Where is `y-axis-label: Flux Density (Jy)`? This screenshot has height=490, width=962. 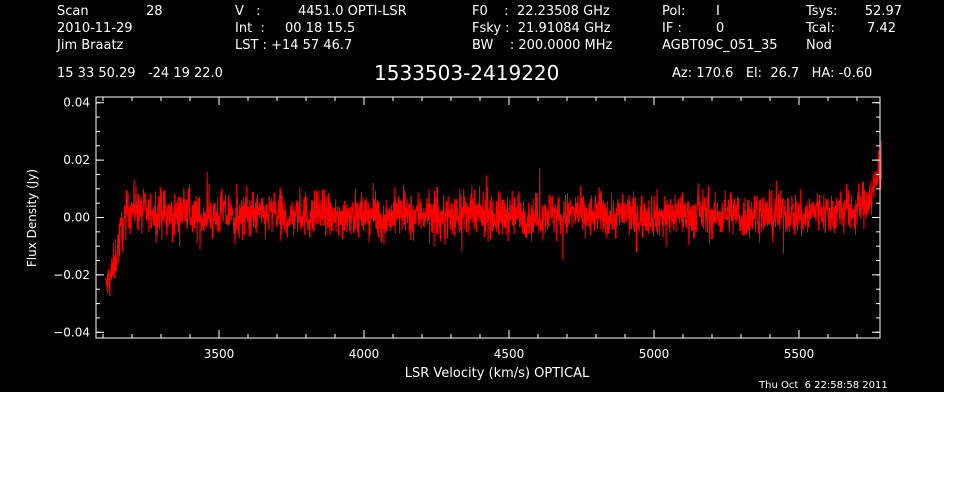 y-axis-label: Flux Density (Jy) is located at coordinates (32, 218).